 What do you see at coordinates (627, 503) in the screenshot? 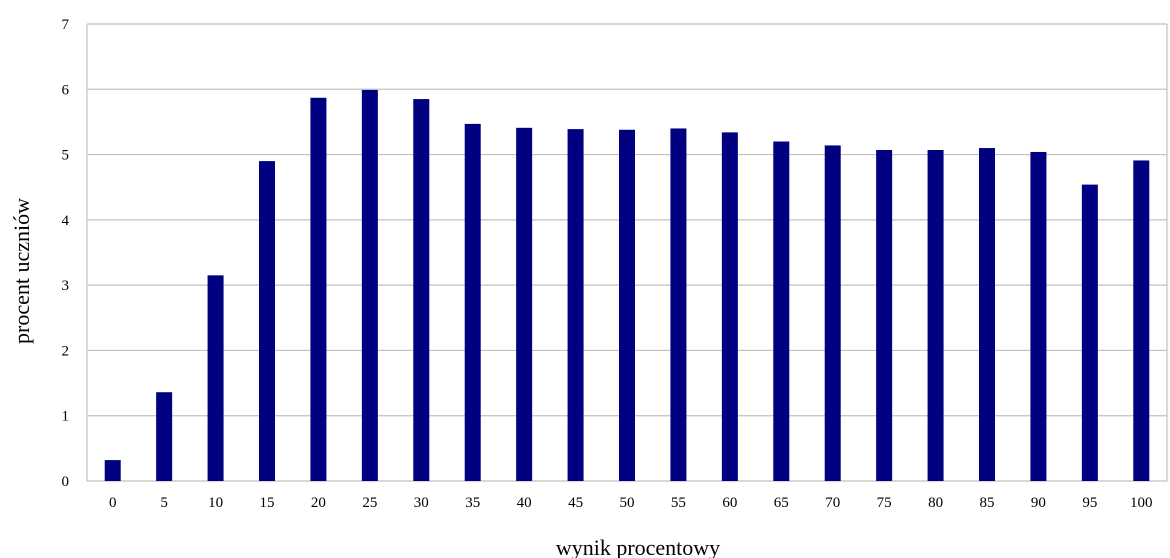
I see `x-tick-label-50: 50` at bounding box center [627, 503].